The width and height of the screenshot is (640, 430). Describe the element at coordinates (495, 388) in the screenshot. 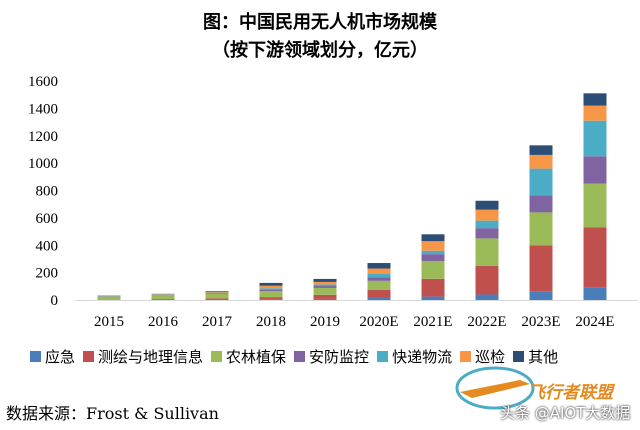

I see `plane-logo-icon` at that location.